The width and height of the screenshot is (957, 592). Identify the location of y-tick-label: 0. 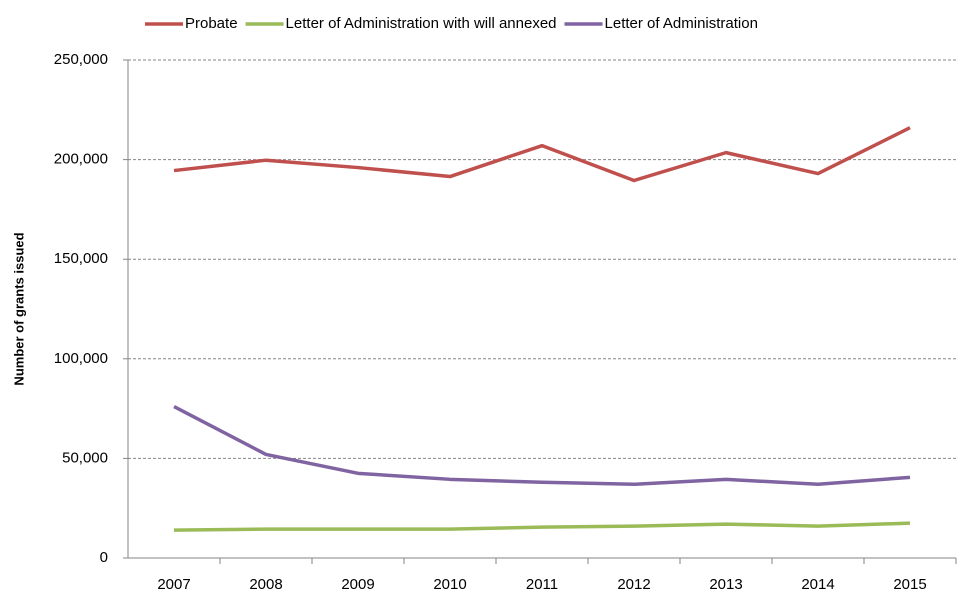
(104, 557).